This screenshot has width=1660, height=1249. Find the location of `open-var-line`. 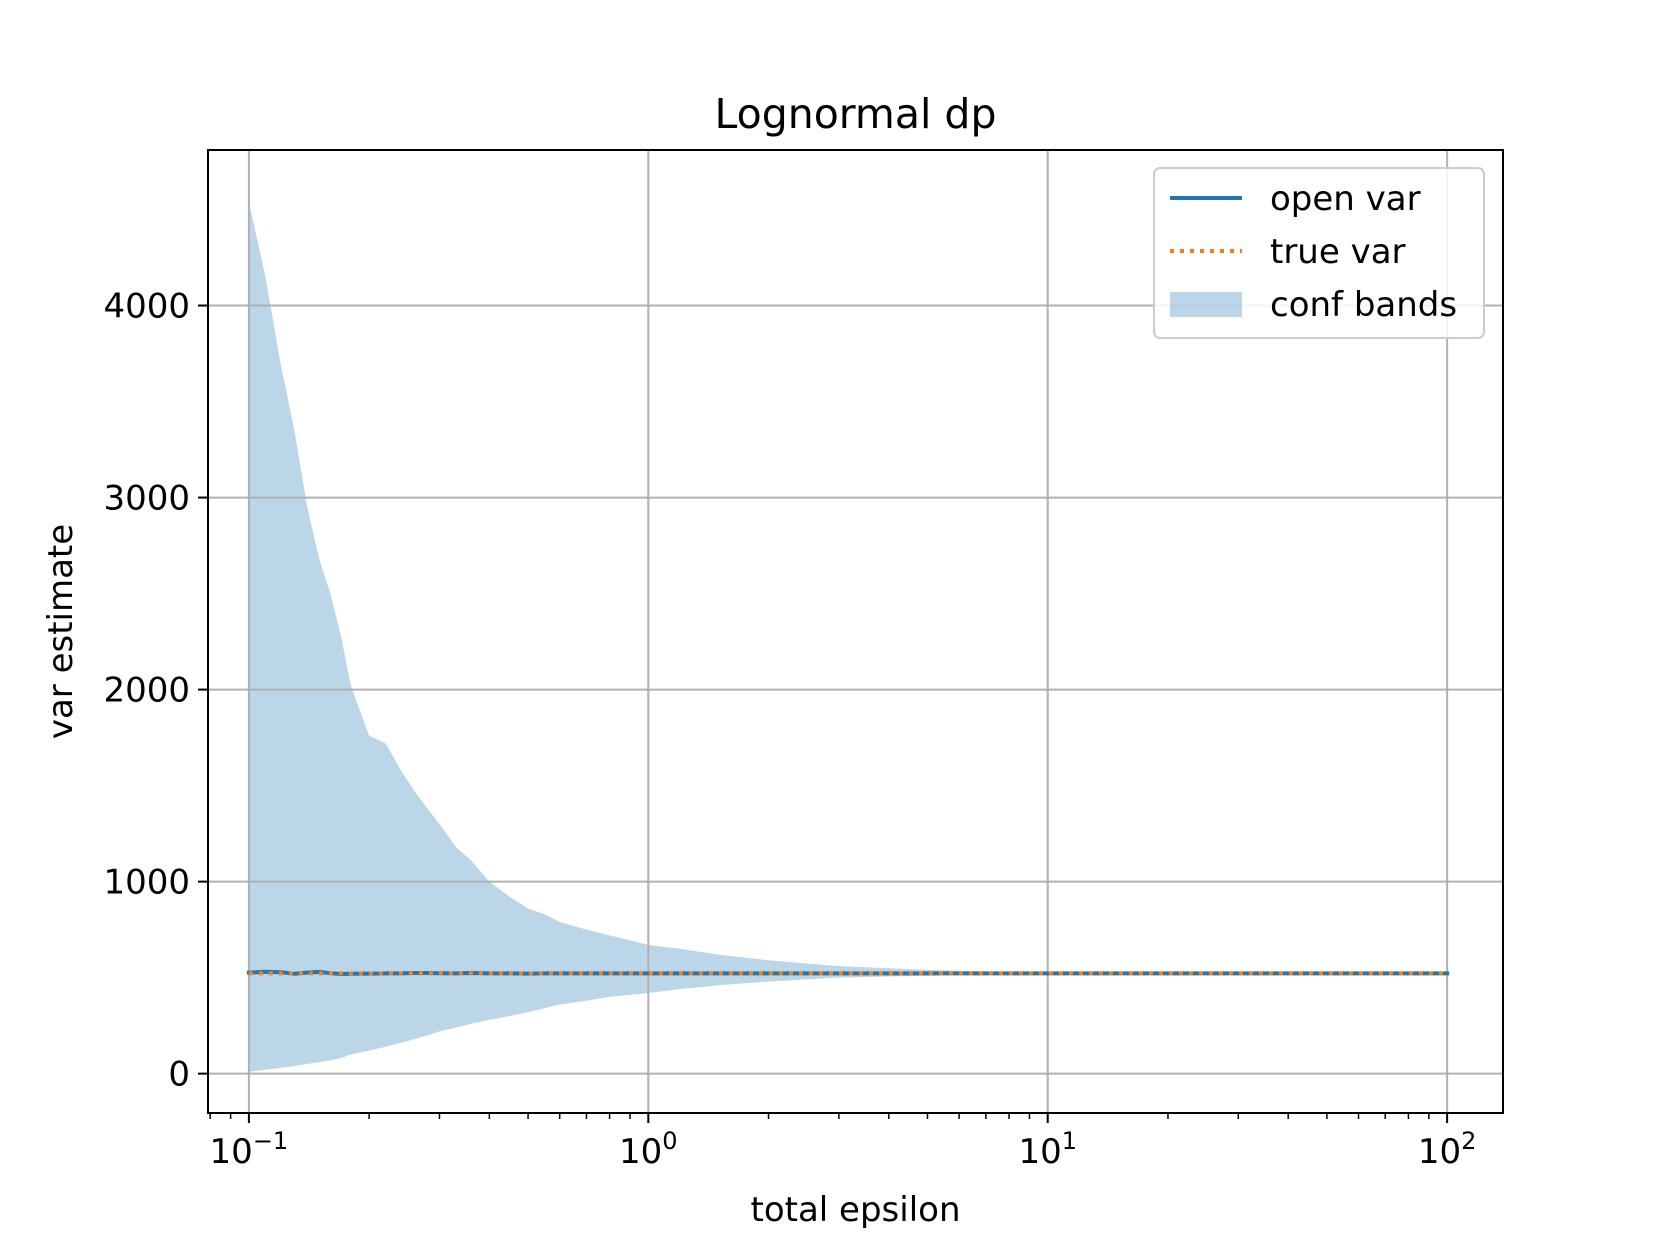

open-var-line is located at coordinates (848, 972).